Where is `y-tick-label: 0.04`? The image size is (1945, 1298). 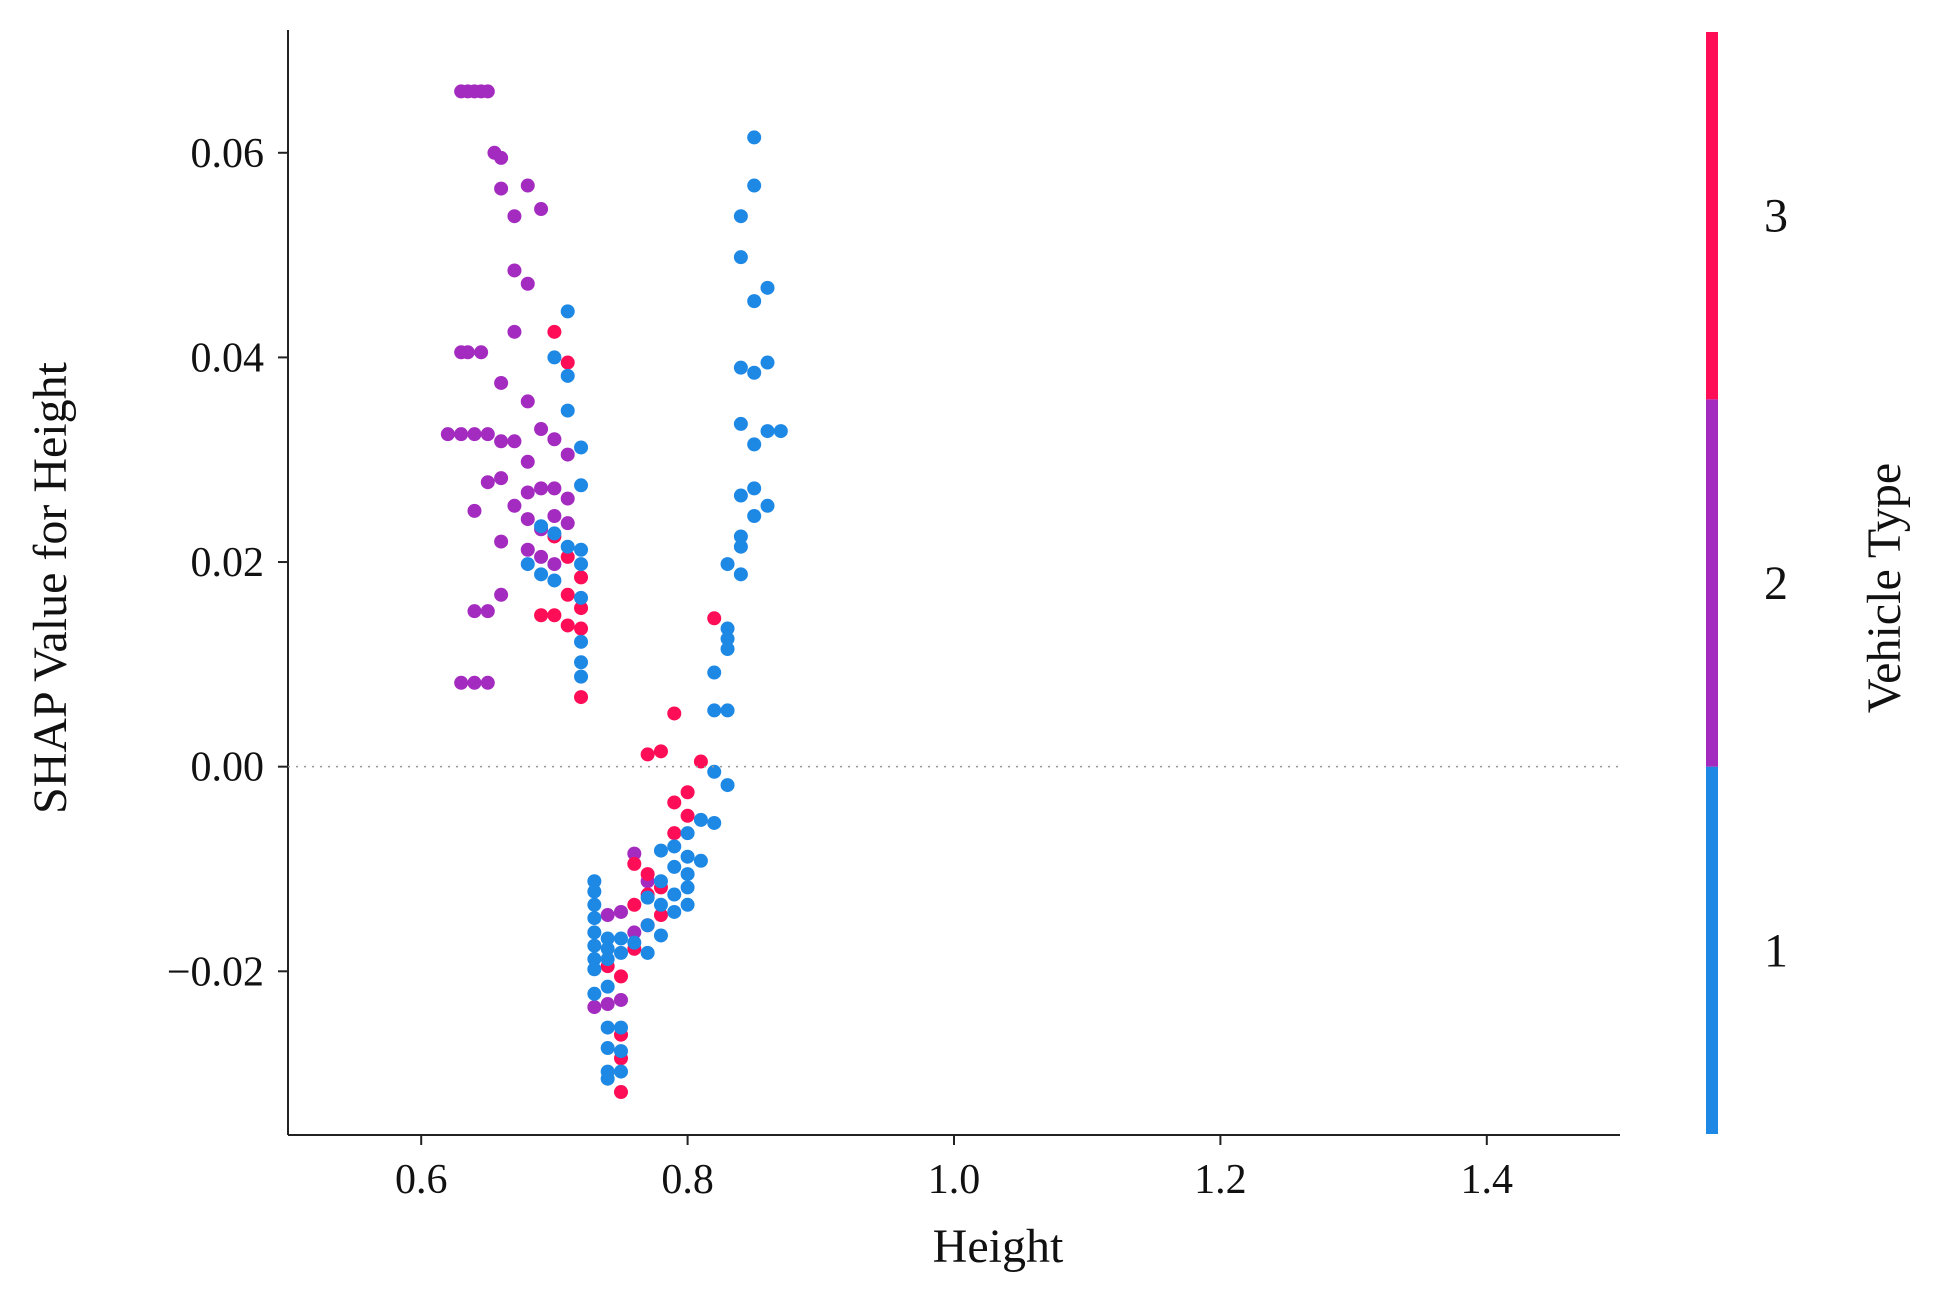
y-tick-label: 0.04 is located at coordinates (228, 358).